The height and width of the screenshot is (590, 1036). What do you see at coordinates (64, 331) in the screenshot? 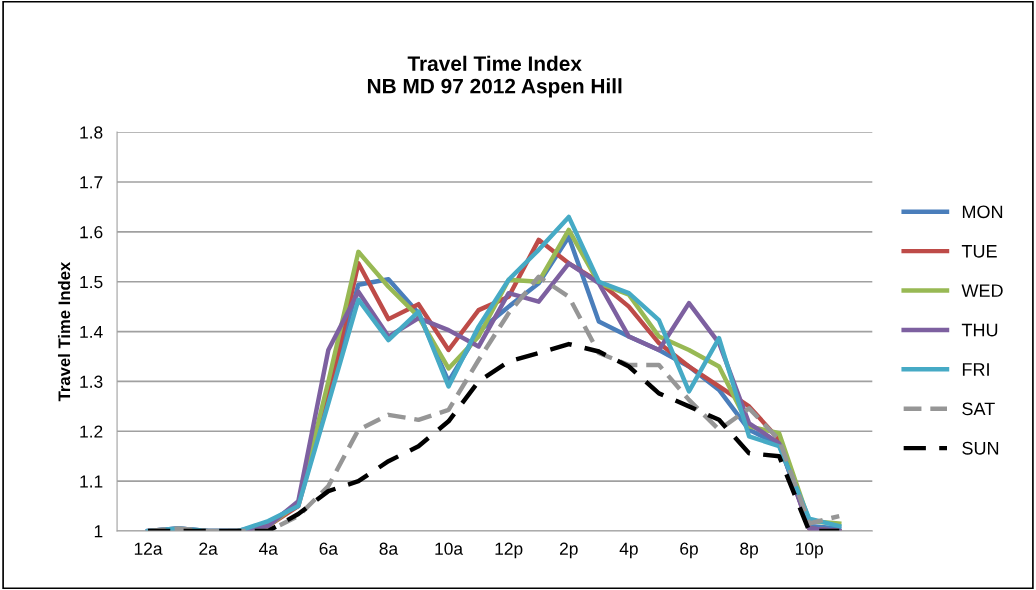
I see `y-axis-title: Travel Time Index` at bounding box center [64, 331].